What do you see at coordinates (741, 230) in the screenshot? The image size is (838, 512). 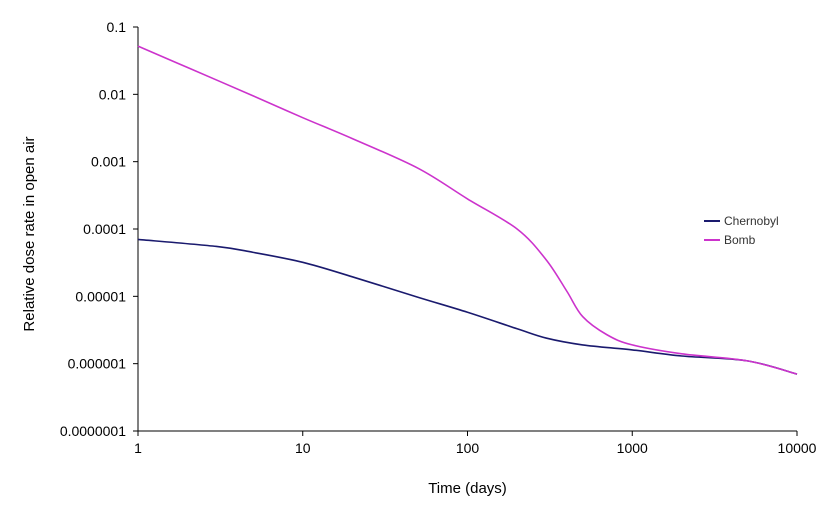 I see `legend: Chernobyl Bomb` at bounding box center [741, 230].